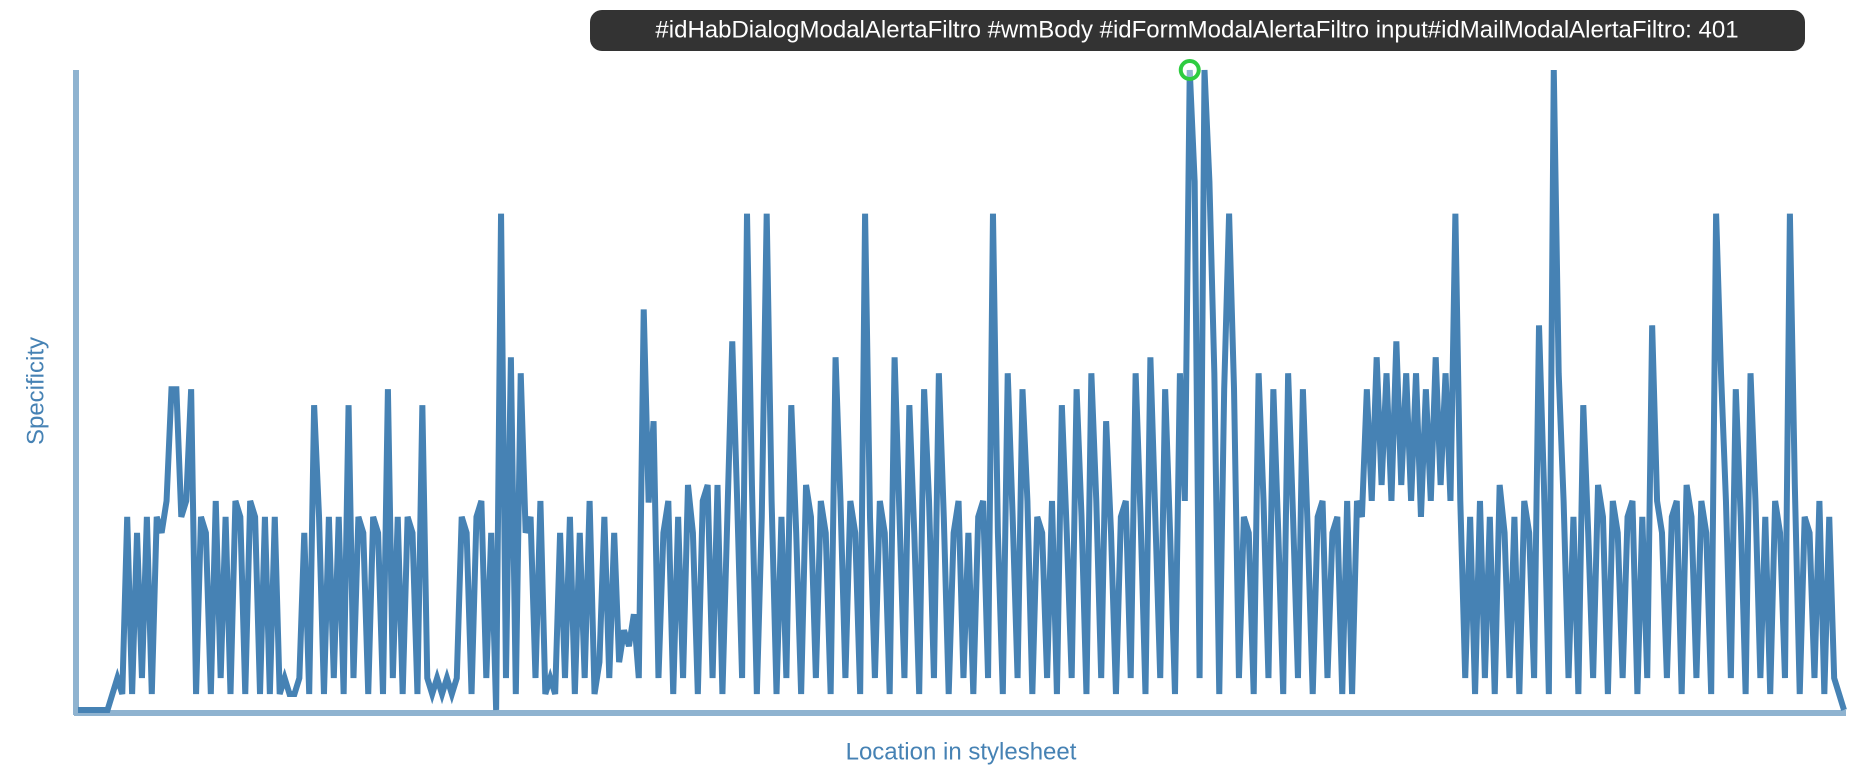 This screenshot has height=780, width=1862. I want to click on tooltip-box, so click(1197, 30).